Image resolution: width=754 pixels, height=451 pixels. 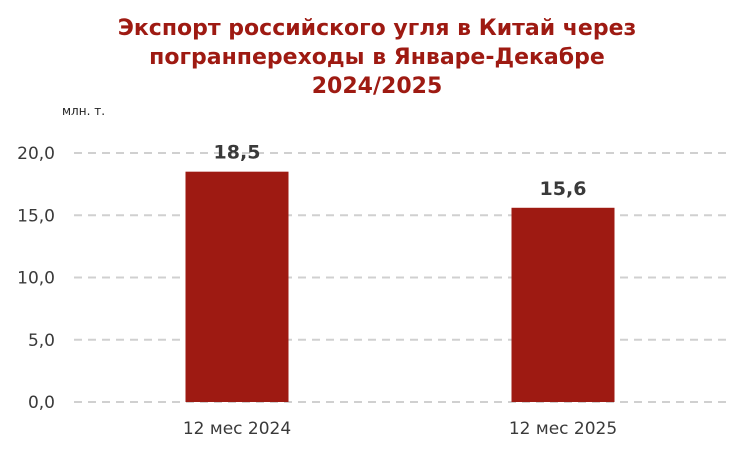 I want to click on y-tick-label: 20,0, so click(x=36, y=154).